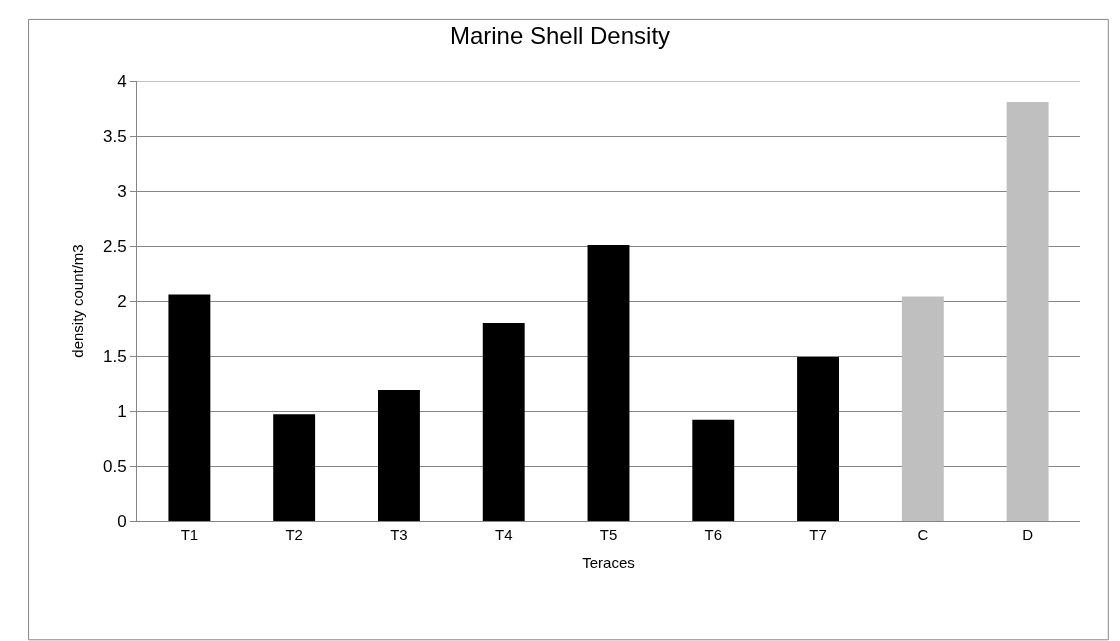  Describe the element at coordinates (294, 534) in the screenshot. I see `x-tick-label: T2` at that location.